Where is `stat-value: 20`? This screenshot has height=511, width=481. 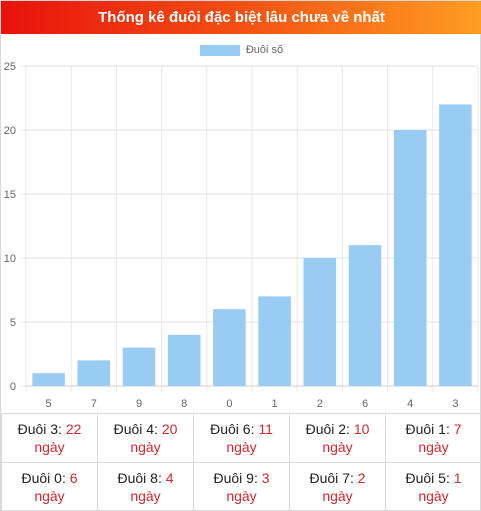
stat-value: 20 is located at coordinates (169, 429).